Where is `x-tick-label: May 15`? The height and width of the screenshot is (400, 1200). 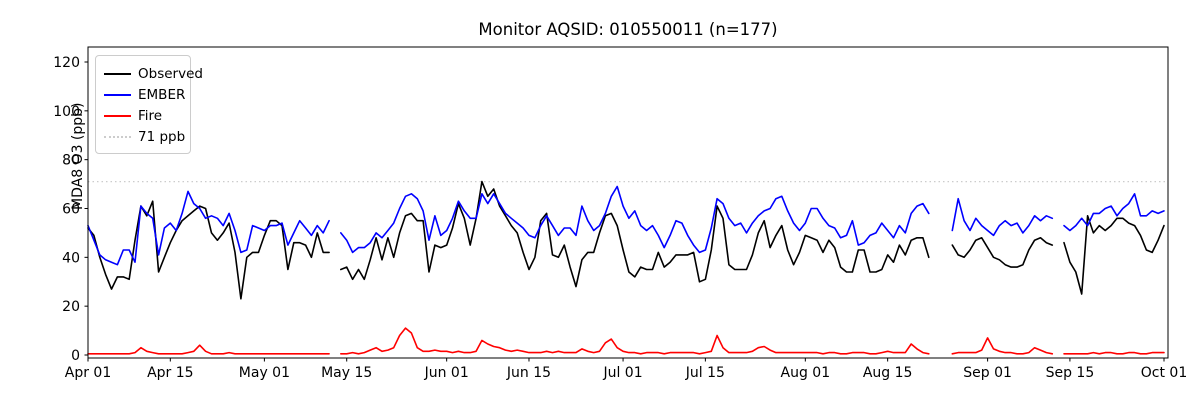
x-tick-label: May 15 is located at coordinates (346, 373).